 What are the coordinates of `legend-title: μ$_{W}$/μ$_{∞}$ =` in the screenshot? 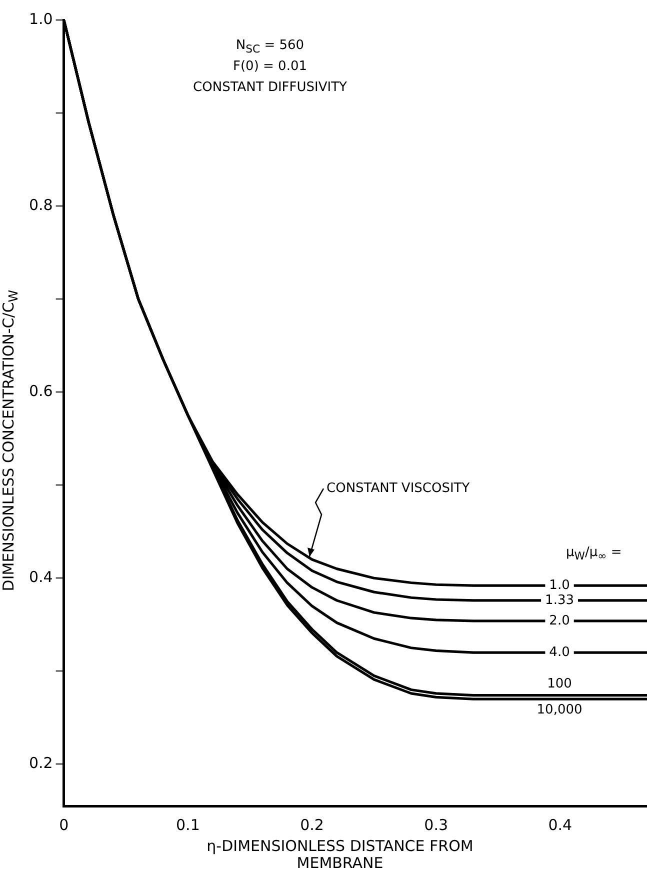 It's located at (594, 554).